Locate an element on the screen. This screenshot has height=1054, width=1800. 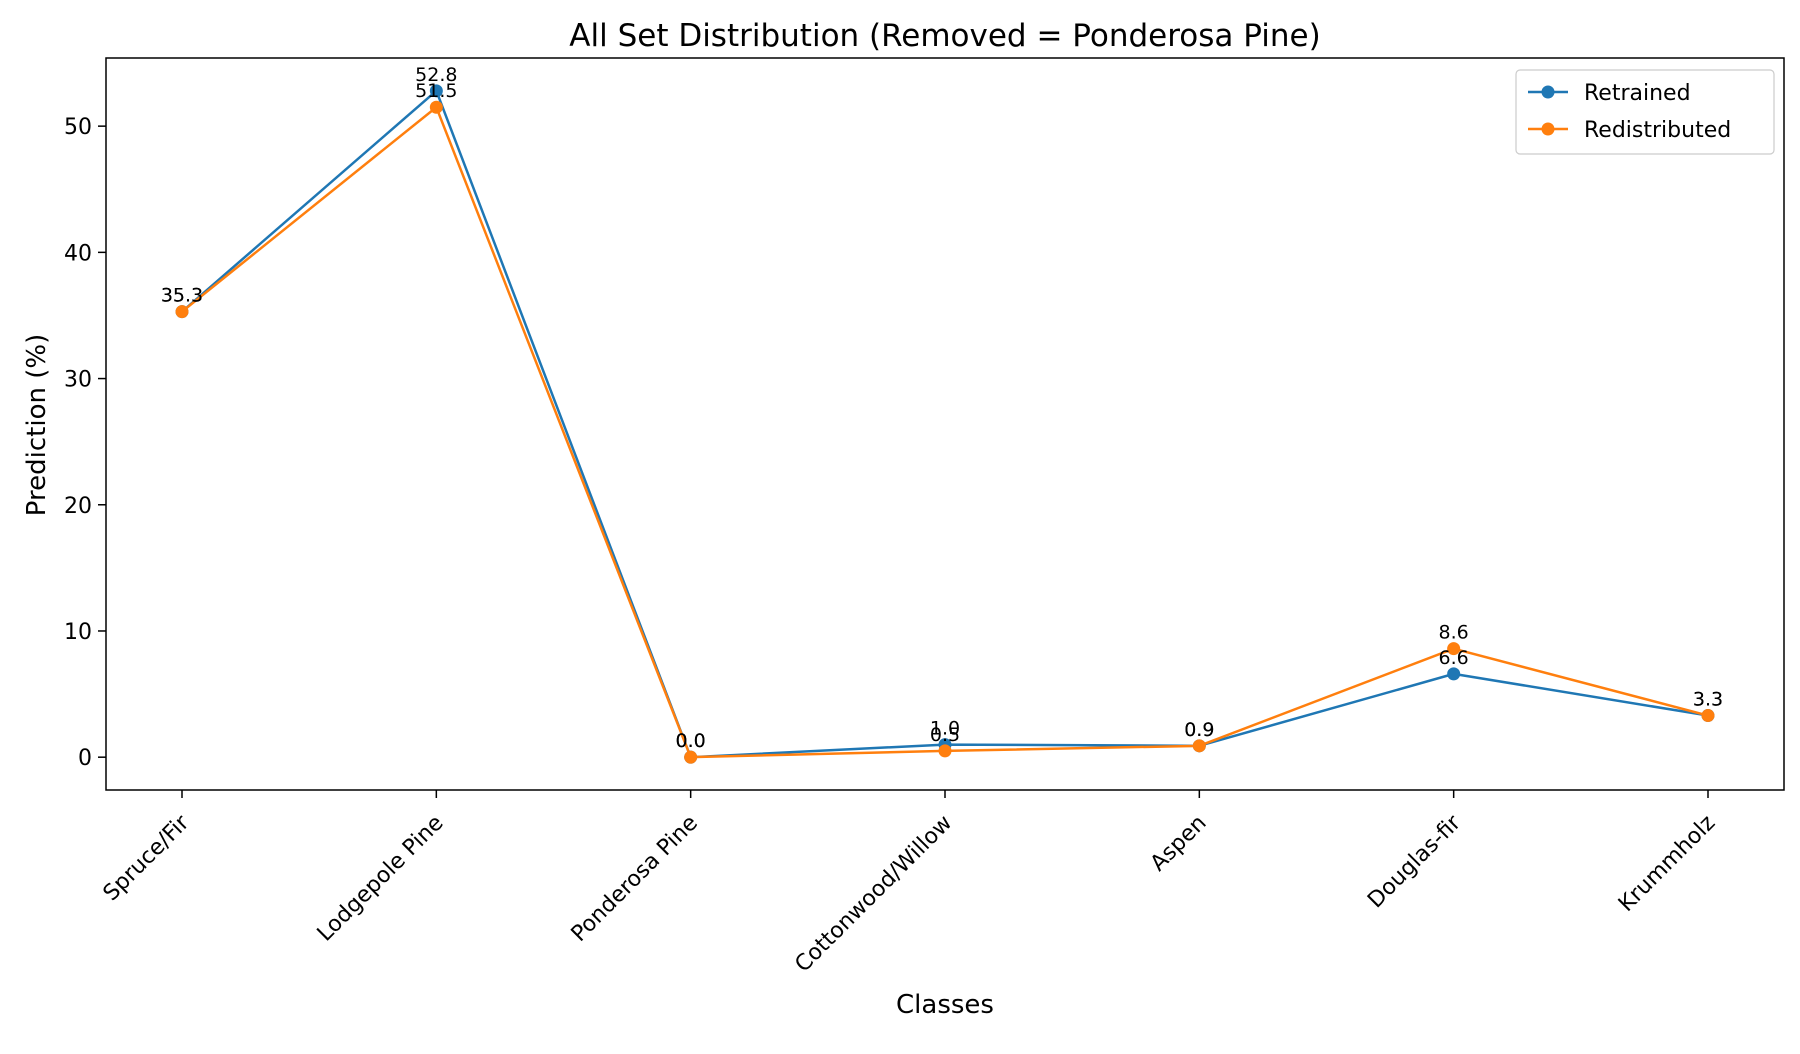
legend-marker-retrained is located at coordinates (1548, 92).